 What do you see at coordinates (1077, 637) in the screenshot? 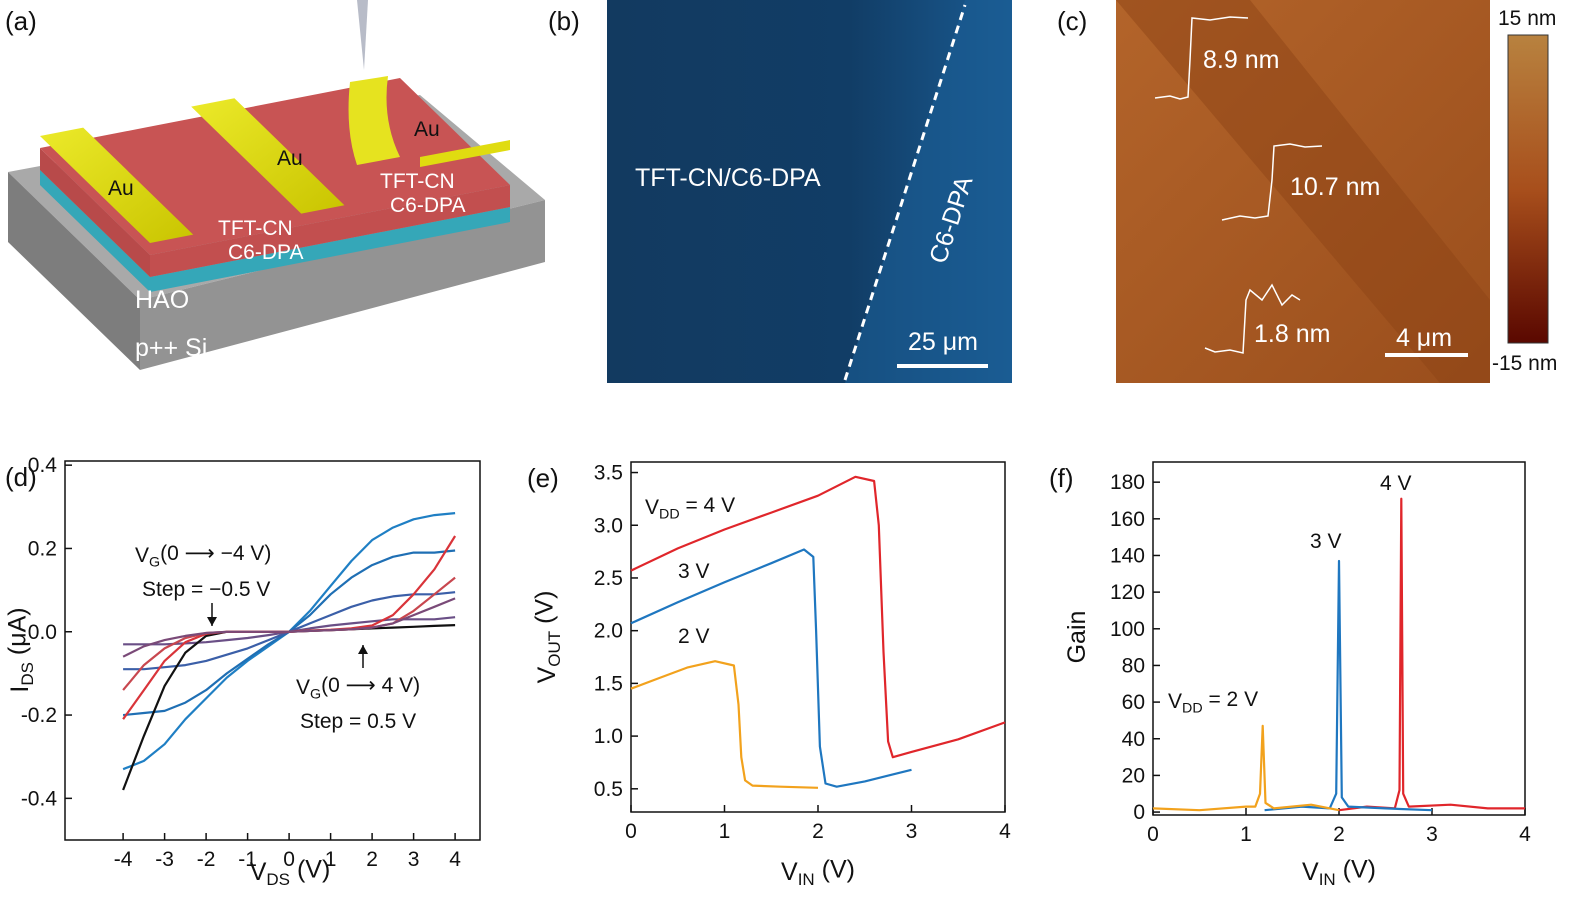
I see `y-axis-label-part: Gain` at bounding box center [1077, 637].